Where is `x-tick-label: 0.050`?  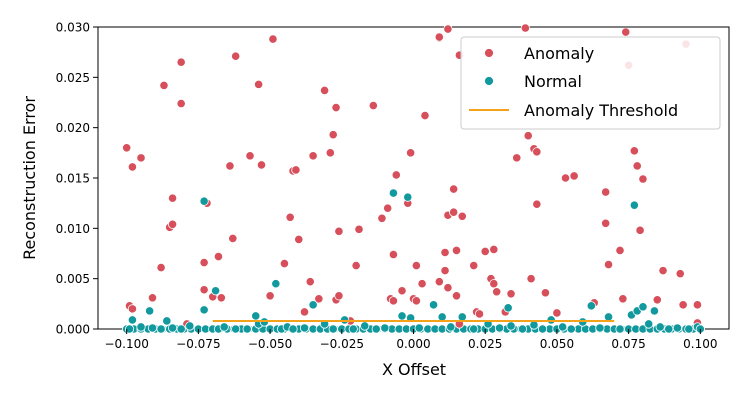 x-tick-label: 0.050 is located at coordinates (557, 344).